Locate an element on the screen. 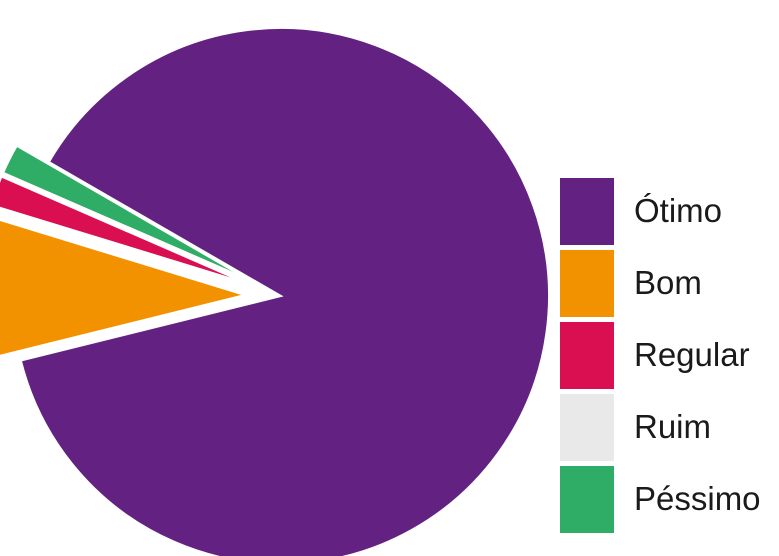  pie-slice-bom is located at coordinates (124, 287).